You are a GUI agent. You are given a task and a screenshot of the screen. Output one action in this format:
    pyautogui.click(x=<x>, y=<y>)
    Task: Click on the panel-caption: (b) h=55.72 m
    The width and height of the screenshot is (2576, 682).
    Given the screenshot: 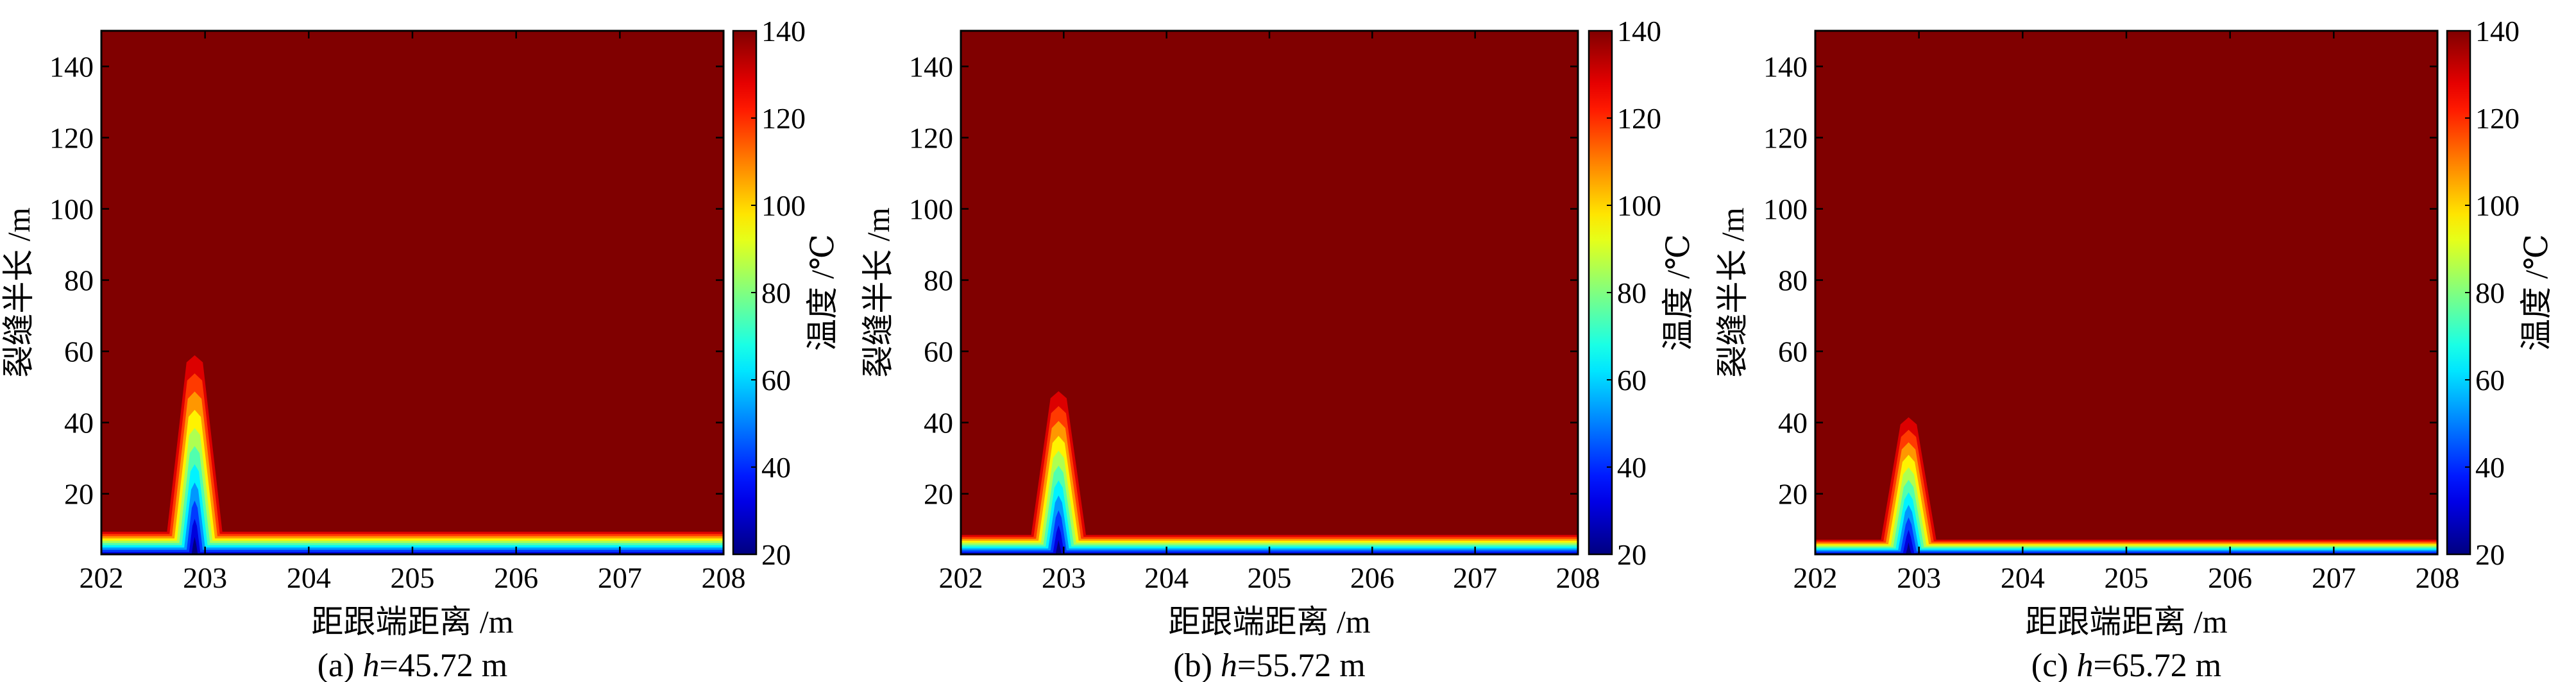 What is the action you would take?
    pyautogui.click(x=1269, y=664)
    